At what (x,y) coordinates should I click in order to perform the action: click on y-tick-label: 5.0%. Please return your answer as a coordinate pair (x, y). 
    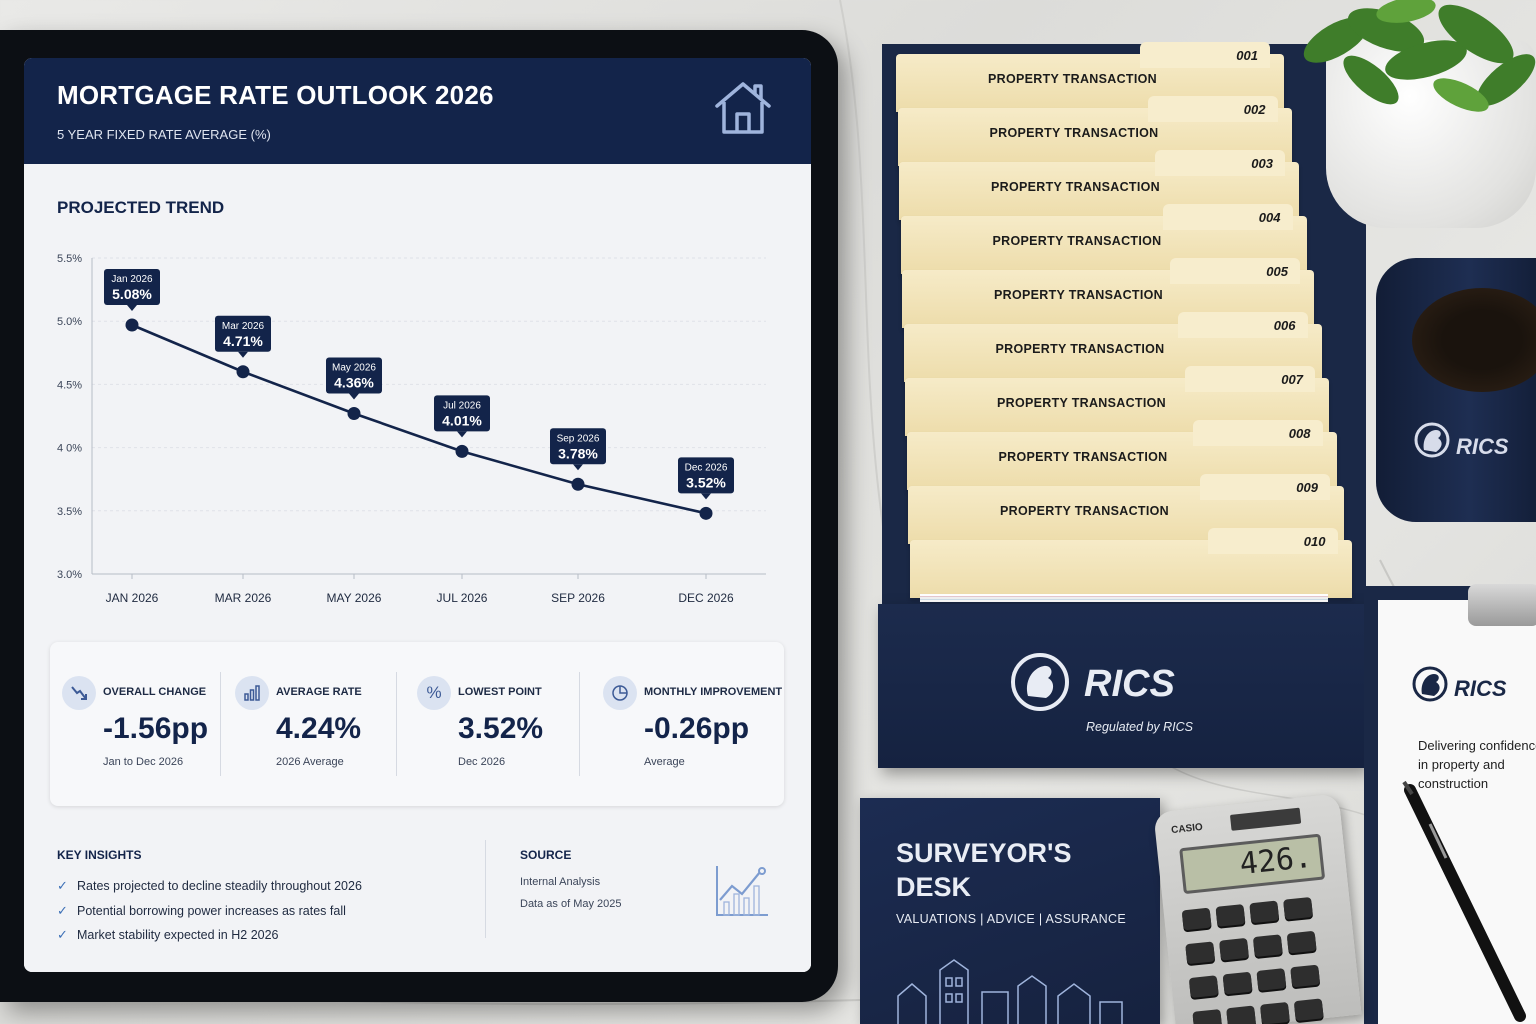
    Looking at the image, I should click on (69, 322).